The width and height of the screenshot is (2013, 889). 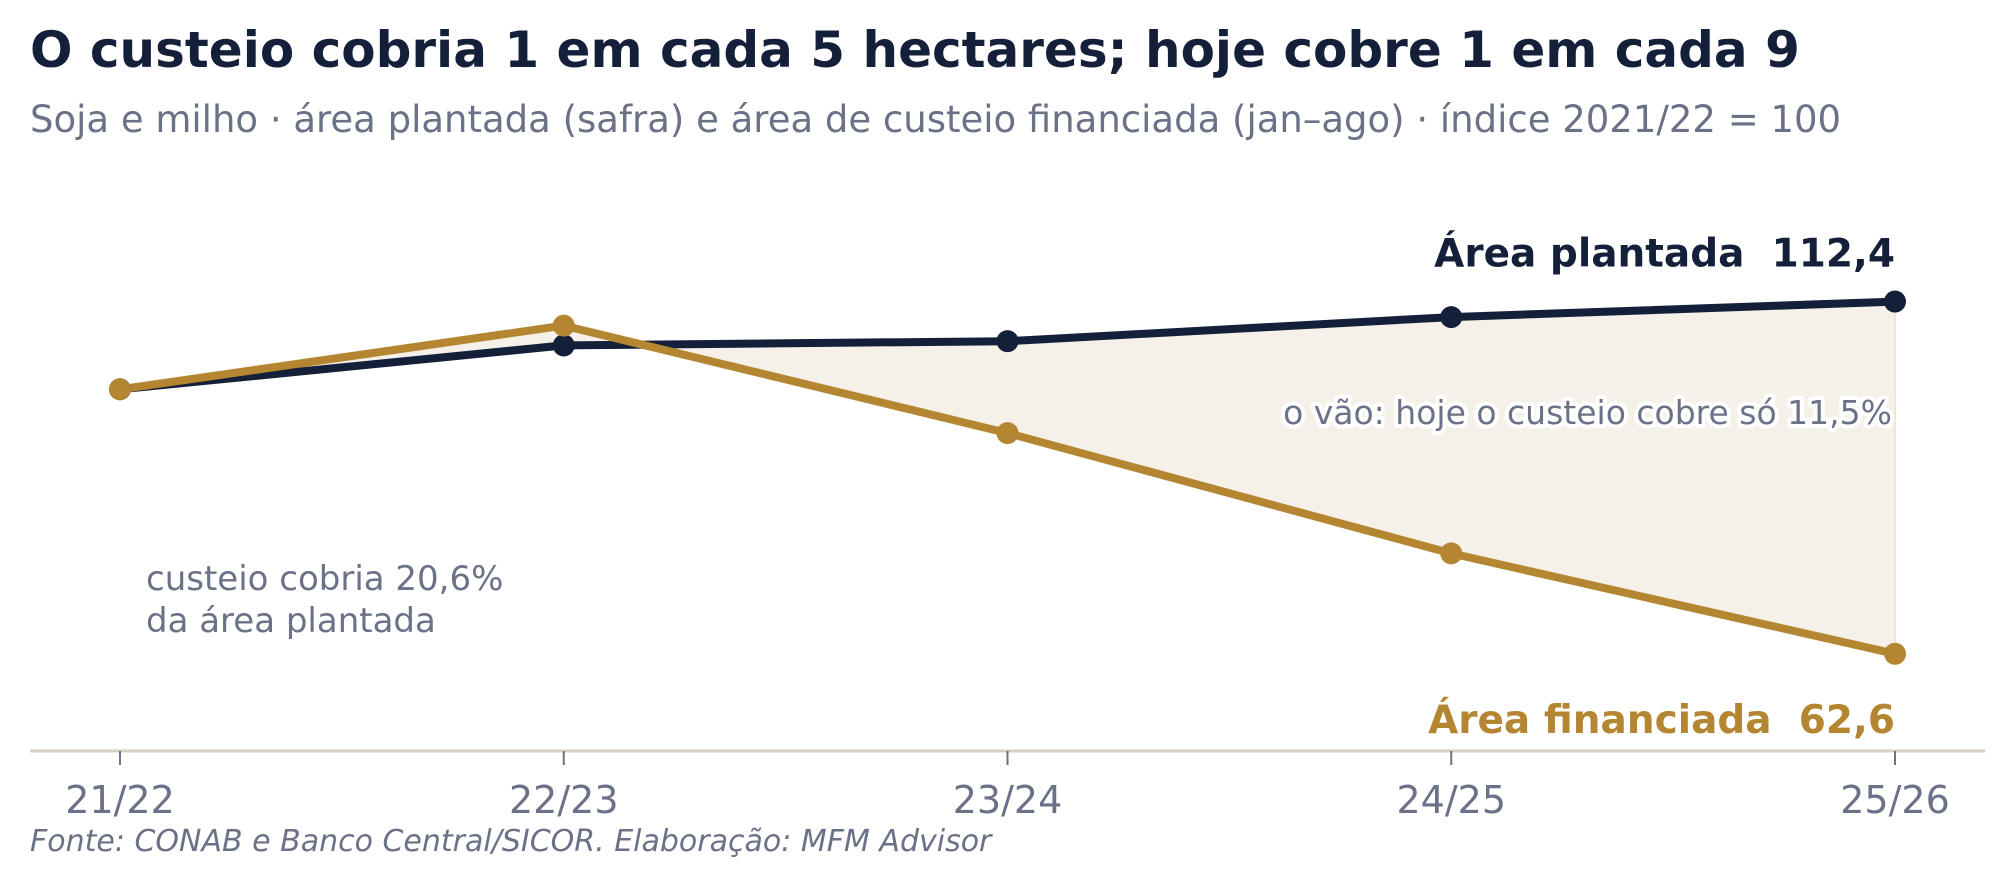 What do you see at coordinates (564, 800) in the screenshot?
I see `x-tick-label: 22/23` at bounding box center [564, 800].